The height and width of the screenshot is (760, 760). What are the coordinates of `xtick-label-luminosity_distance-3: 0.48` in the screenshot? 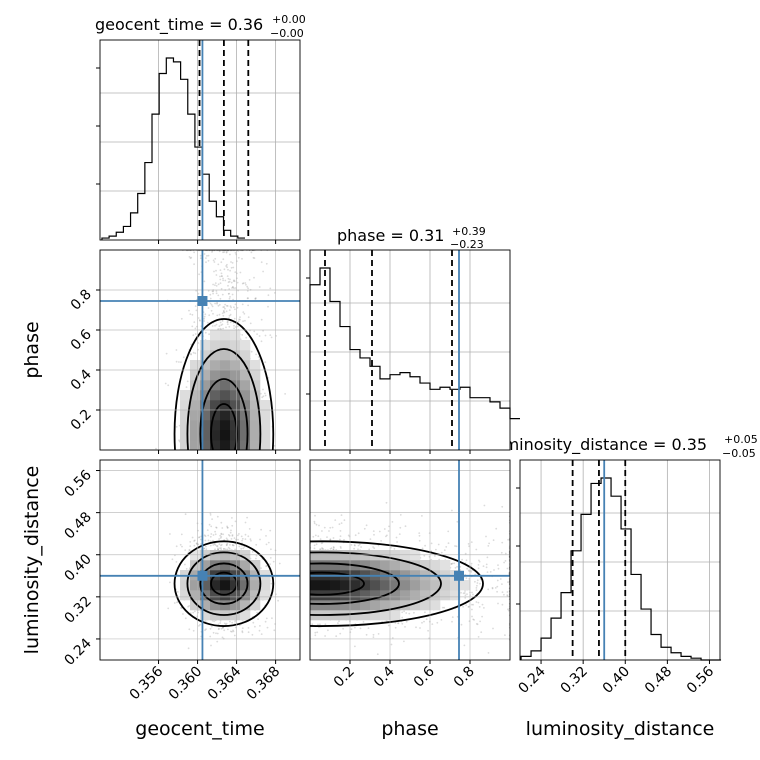 It's located at (658, 680).